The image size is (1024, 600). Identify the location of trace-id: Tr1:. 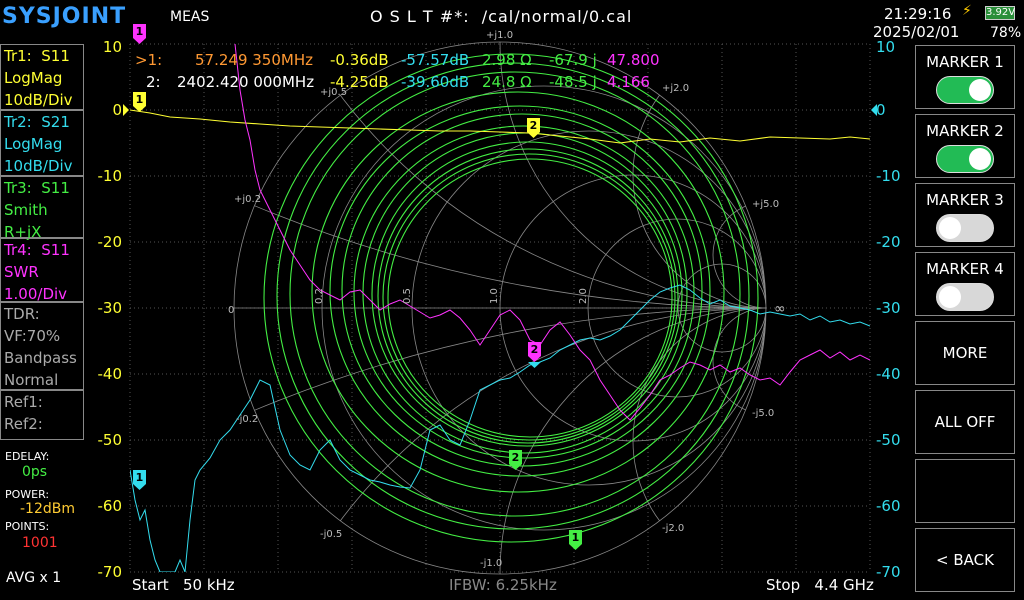
(18, 56).